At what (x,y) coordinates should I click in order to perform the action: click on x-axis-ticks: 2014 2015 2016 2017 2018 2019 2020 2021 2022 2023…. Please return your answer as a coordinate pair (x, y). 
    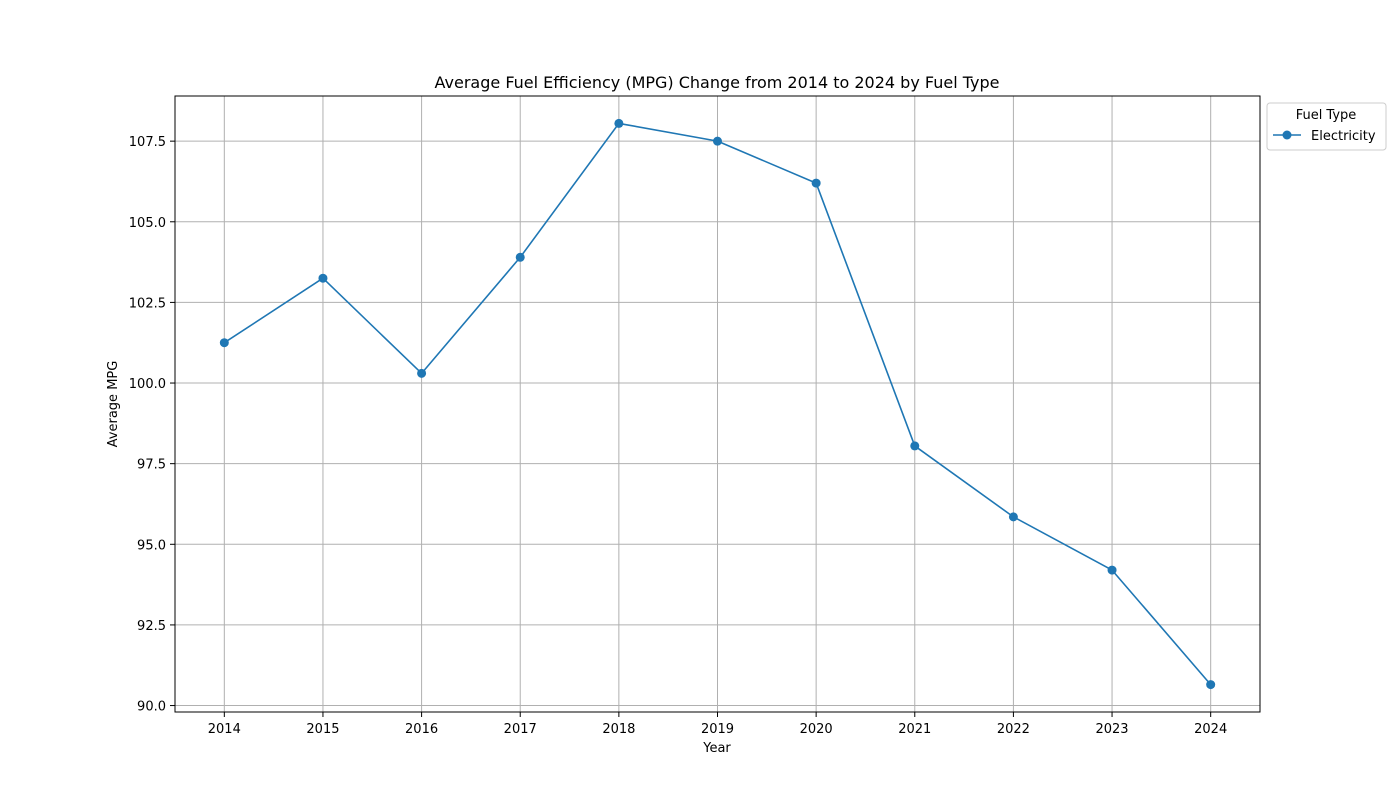
    Looking at the image, I should click on (717, 724).